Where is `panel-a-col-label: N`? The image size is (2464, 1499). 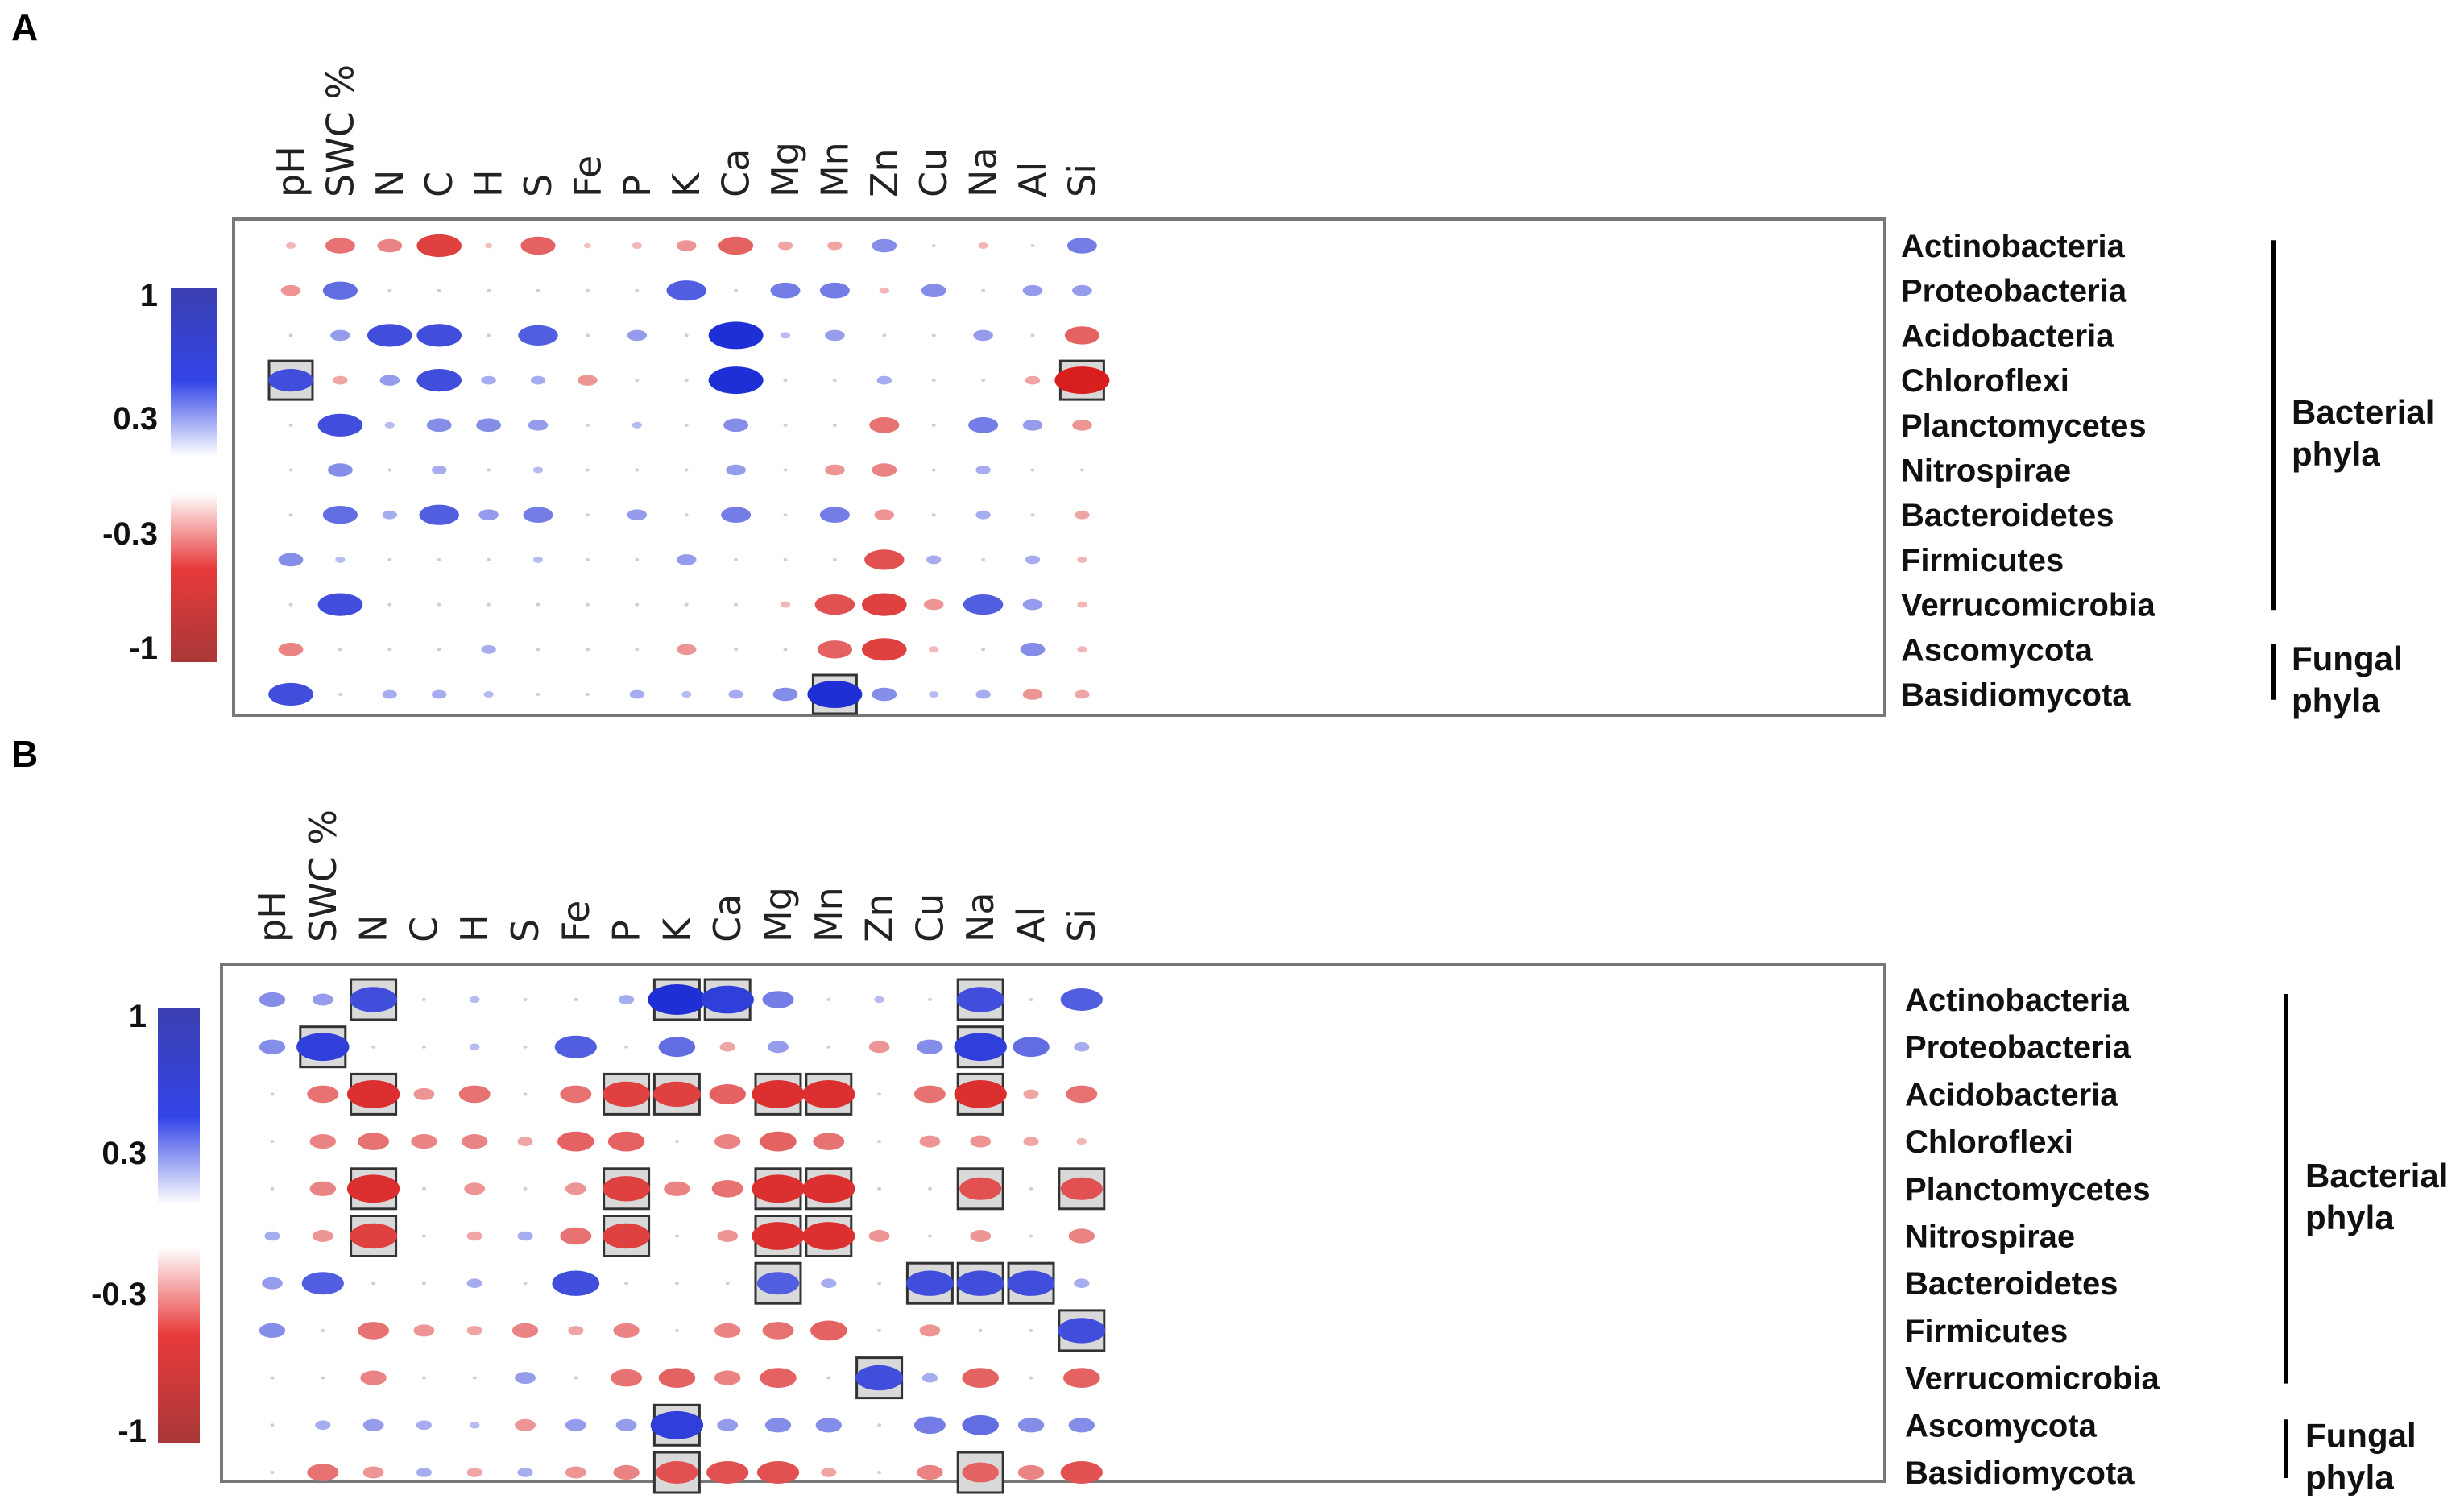 panel-a-col-label: N is located at coordinates (390, 183).